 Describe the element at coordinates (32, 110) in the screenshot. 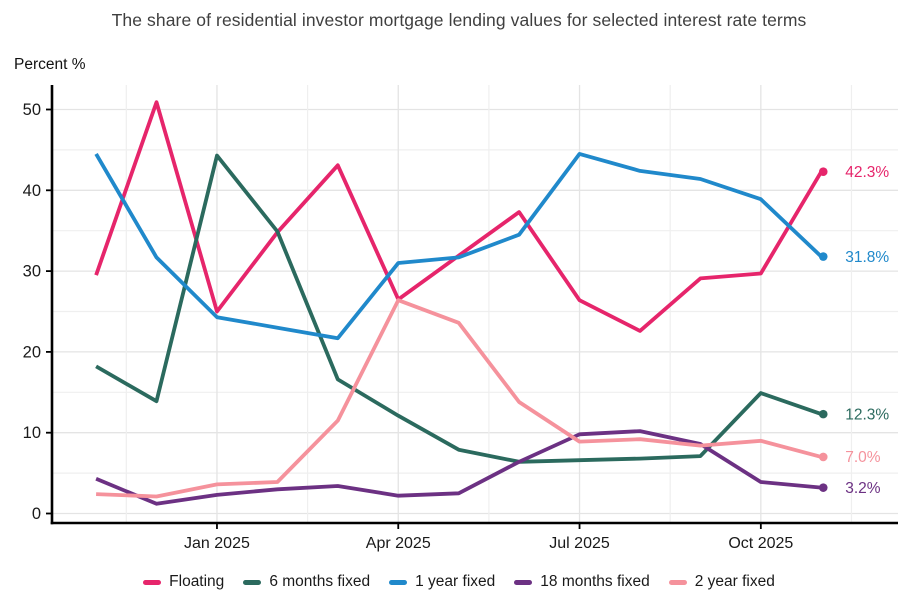

I see `y-tick-label: 50` at that location.